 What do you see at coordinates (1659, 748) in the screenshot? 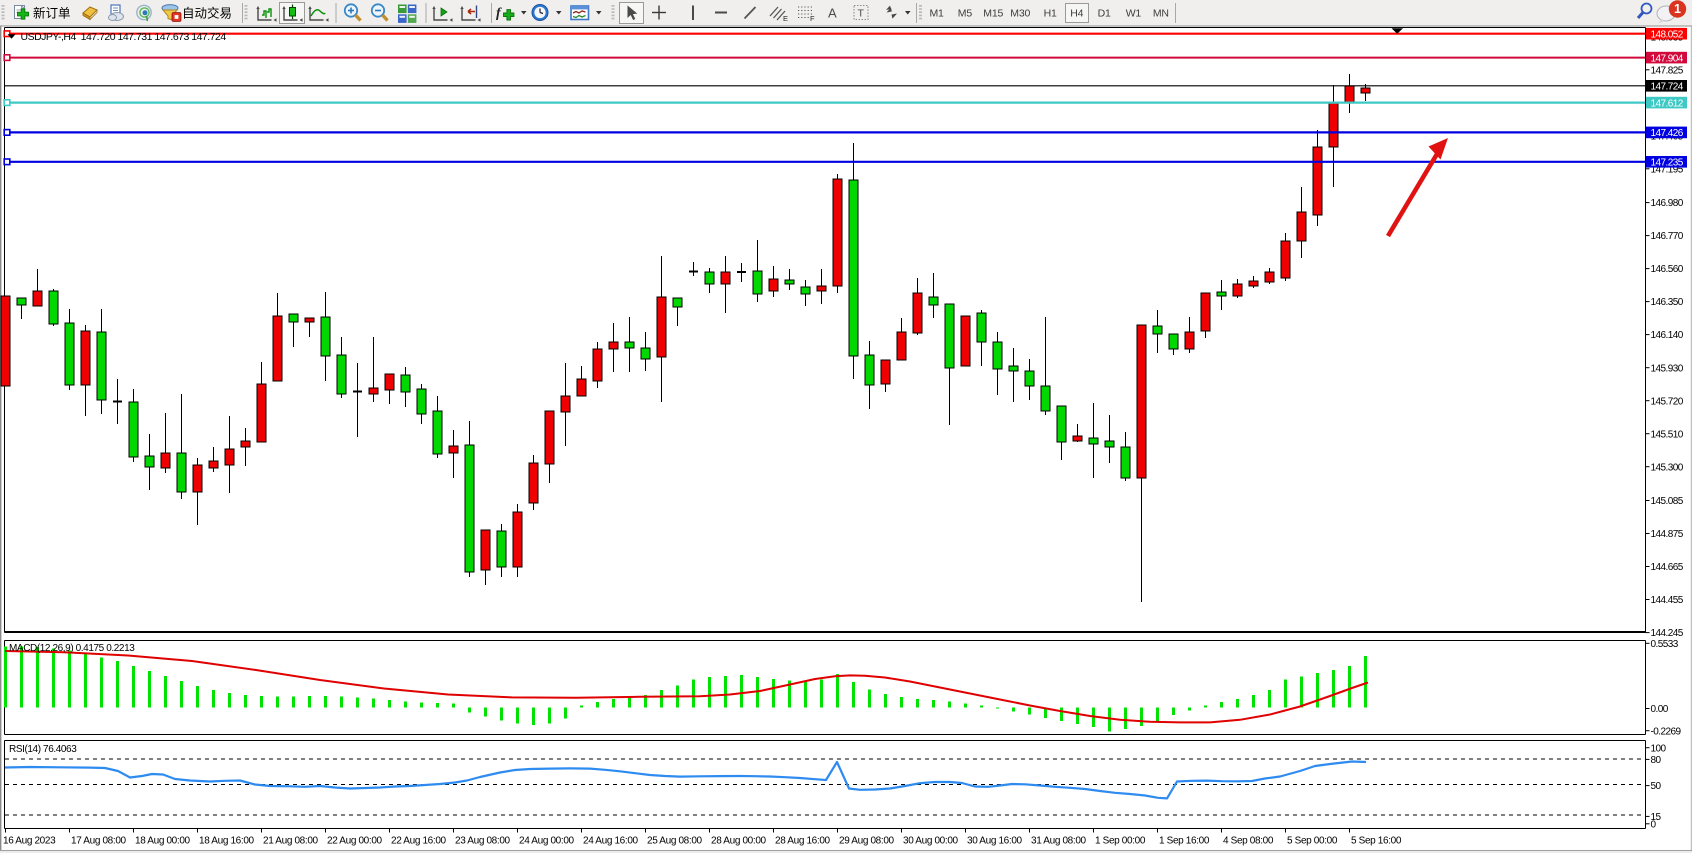
I see `svg-text: 100` at bounding box center [1659, 748].